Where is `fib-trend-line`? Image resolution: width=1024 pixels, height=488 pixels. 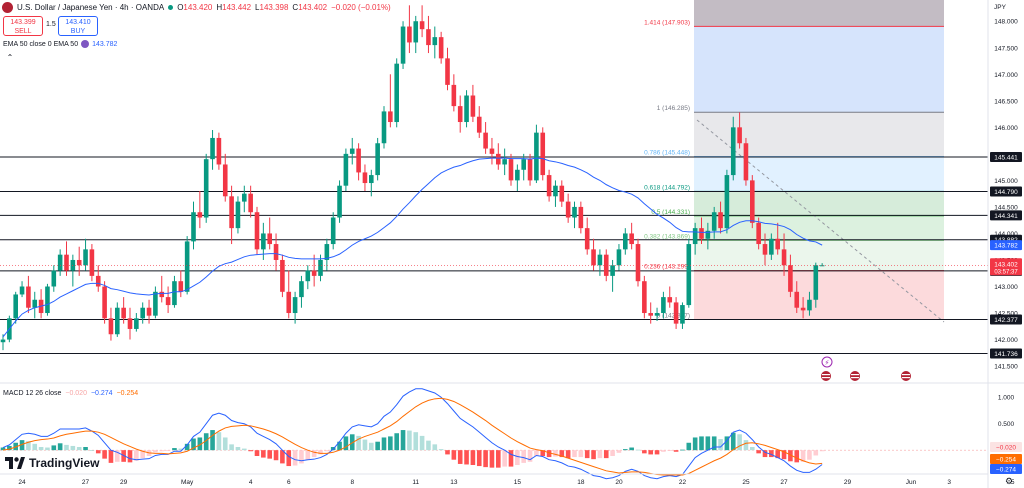 fib-trend-line is located at coordinates (820, 221).